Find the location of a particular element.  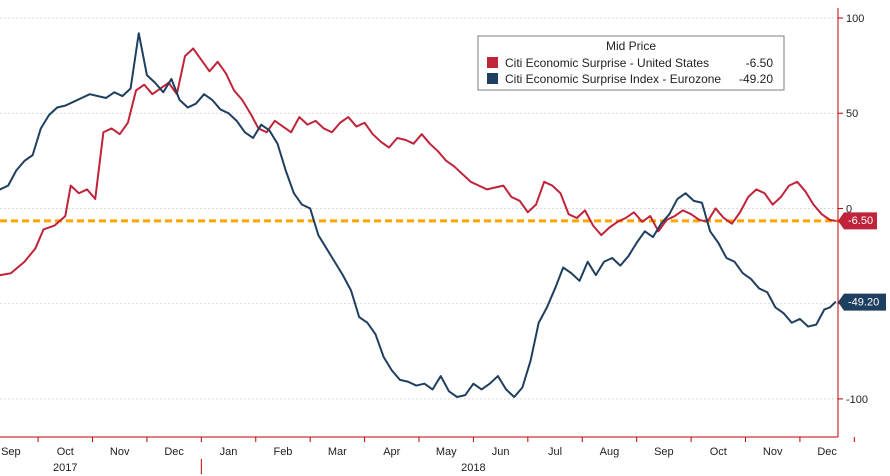

x-month-label-14: Nov is located at coordinates (773, 452).